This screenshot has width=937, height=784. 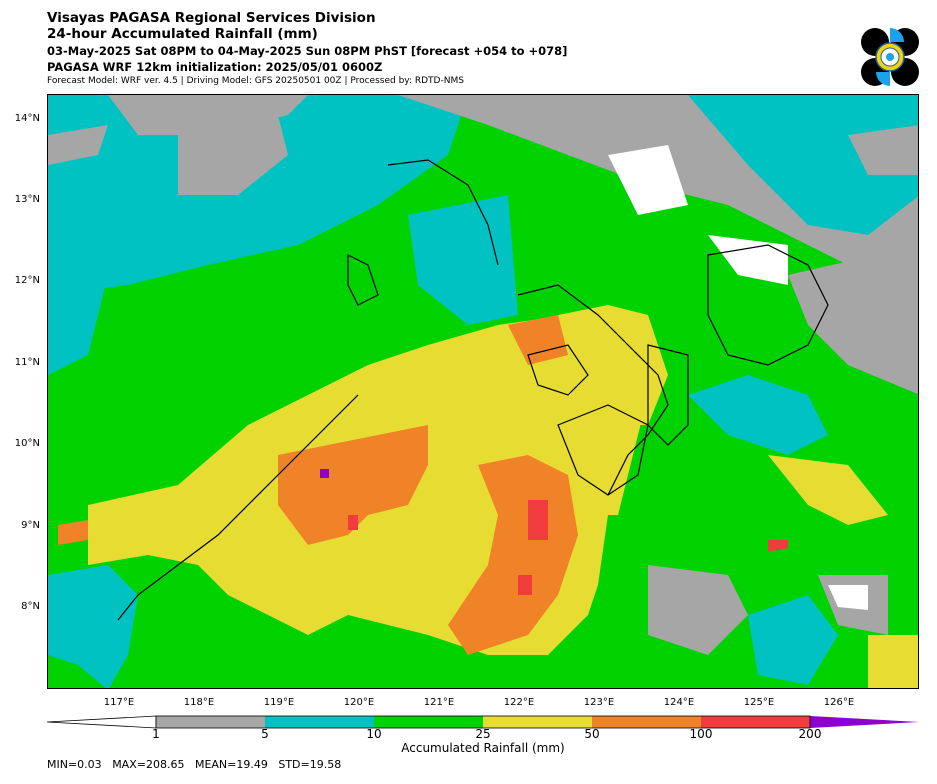 What do you see at coordinates (30, 606) in the screenshot?
I see `latitude-label: 8°N` at bounding box center [30, 606].